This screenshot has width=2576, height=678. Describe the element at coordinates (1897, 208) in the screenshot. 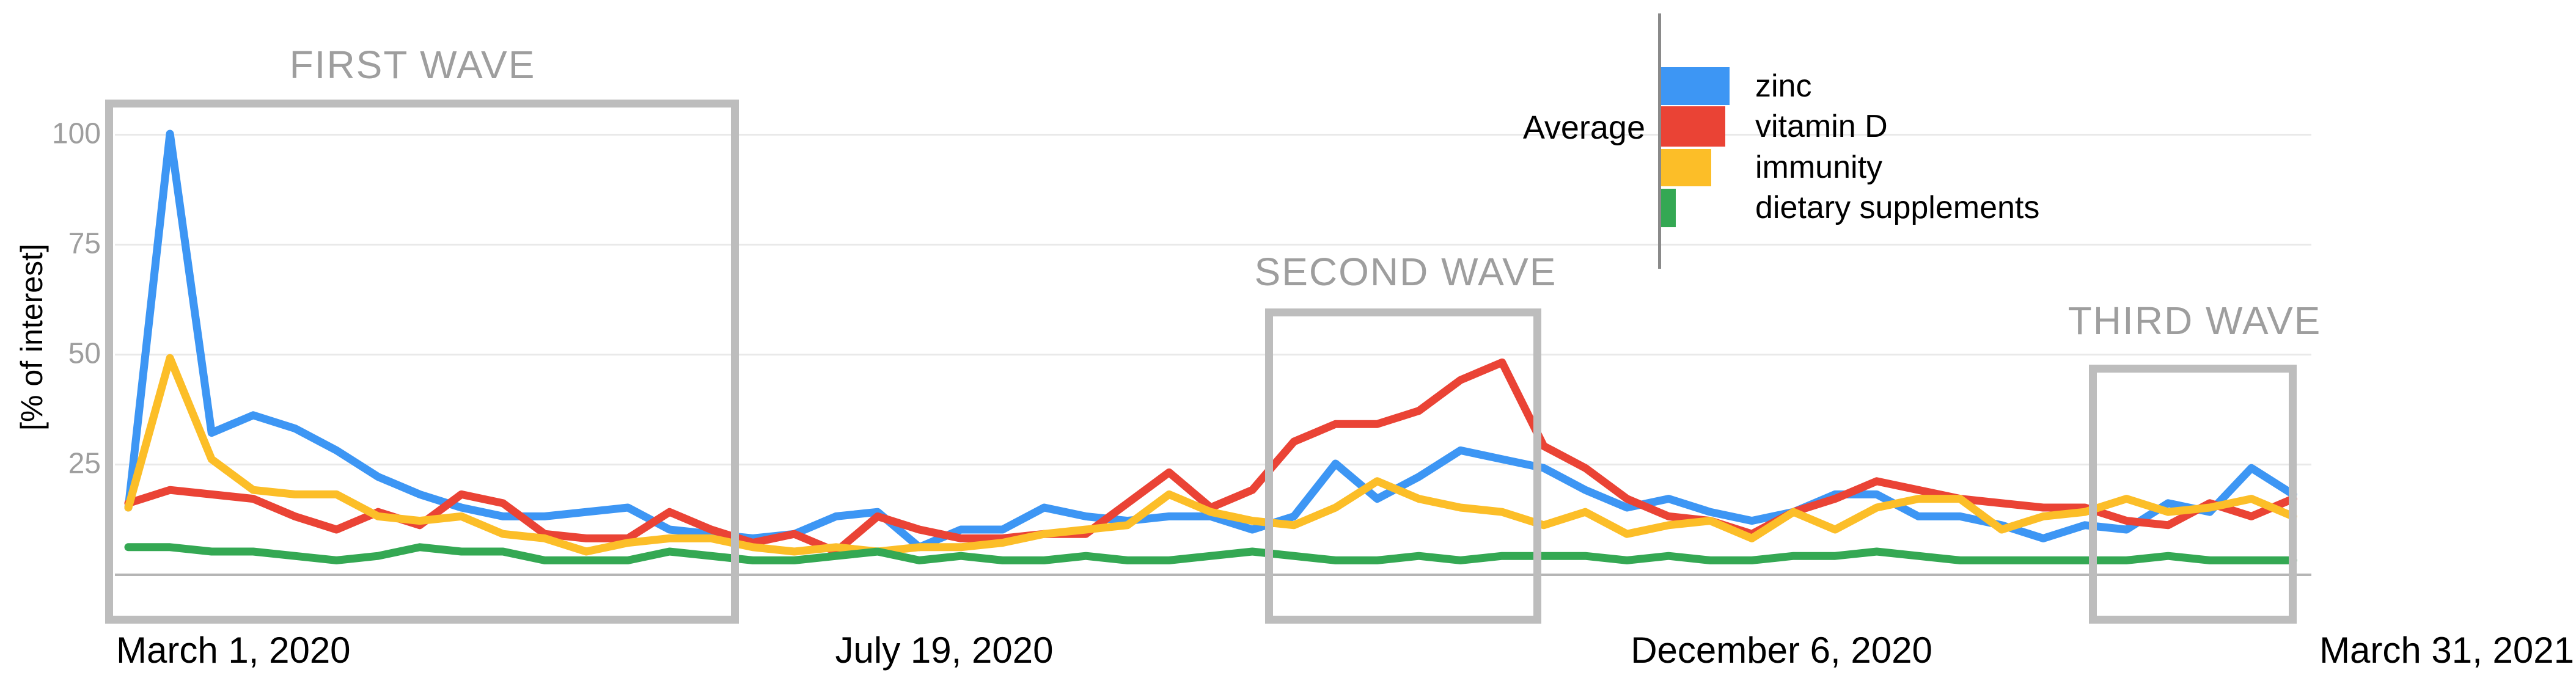

I see `legend-label-dietary-supplements: dietary supplements` at that location.